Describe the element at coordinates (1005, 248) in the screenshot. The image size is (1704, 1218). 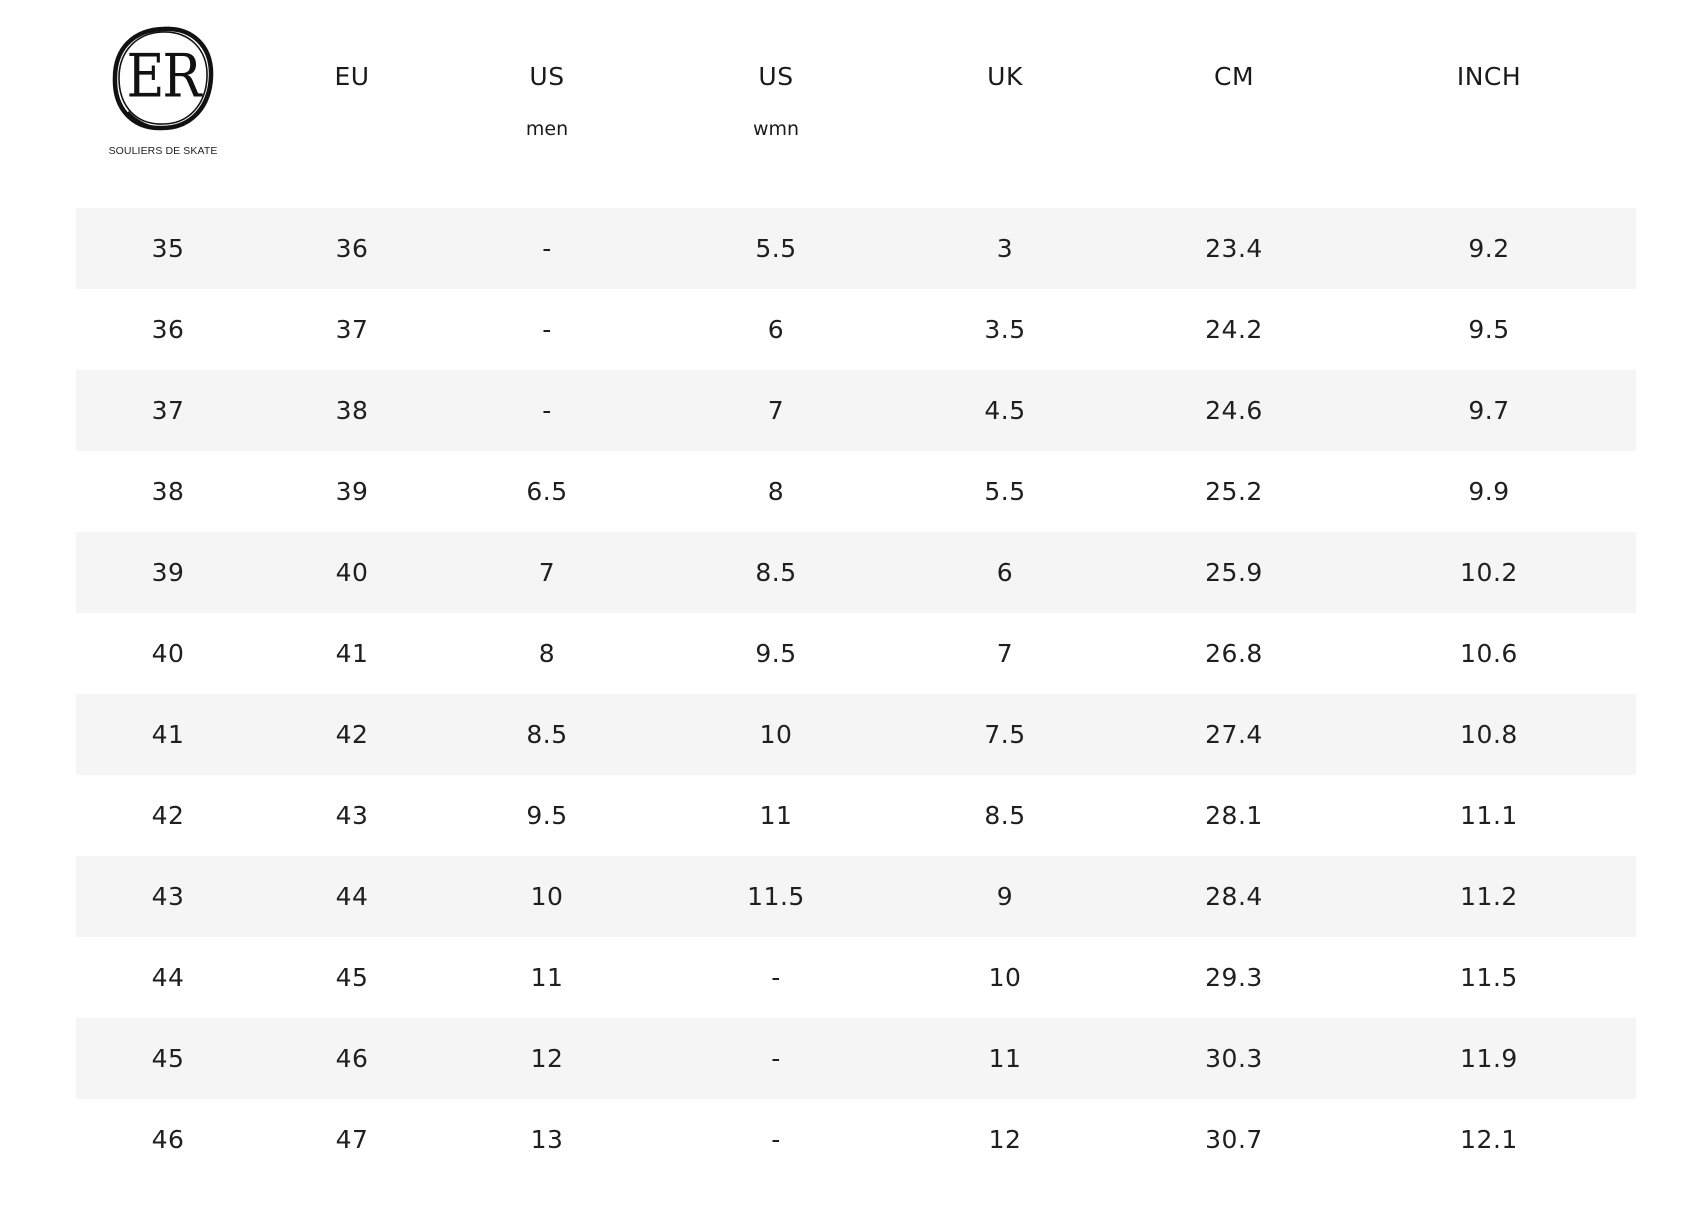
I see `table-cell: 3` at that location.